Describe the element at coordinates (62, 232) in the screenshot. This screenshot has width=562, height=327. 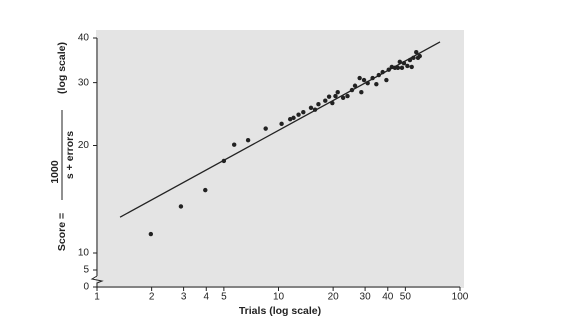
I see `y-label-prefix: Score =` at that location.